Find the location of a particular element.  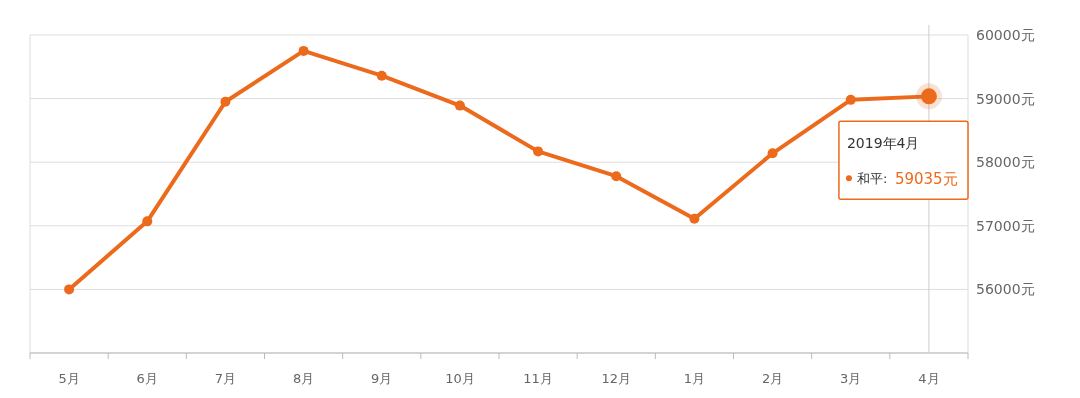

x-tick-label: 12月 is located at coordinates (616, 378).